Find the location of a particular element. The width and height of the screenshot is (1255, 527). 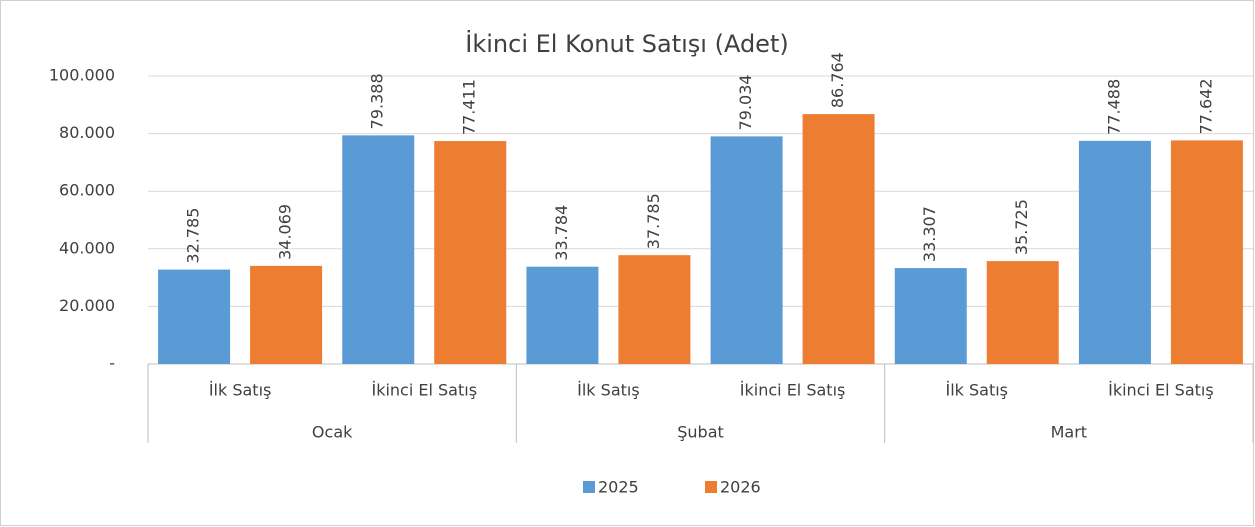

value-label: 37.785 is located at coordinates (653, 221).